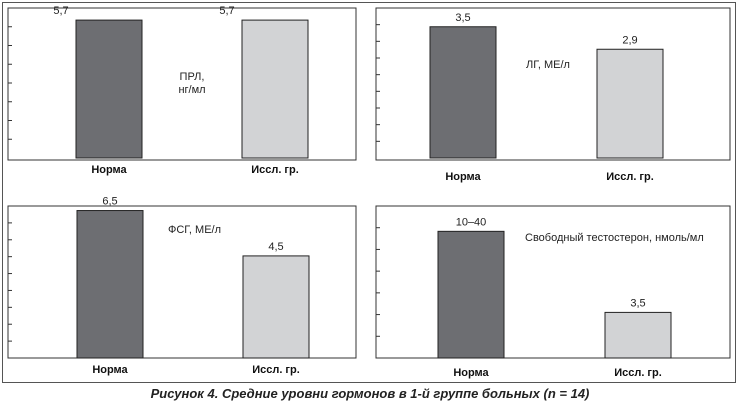  I want to click on chart-title: ЛГ, МЕ/л, so click(548, 65).